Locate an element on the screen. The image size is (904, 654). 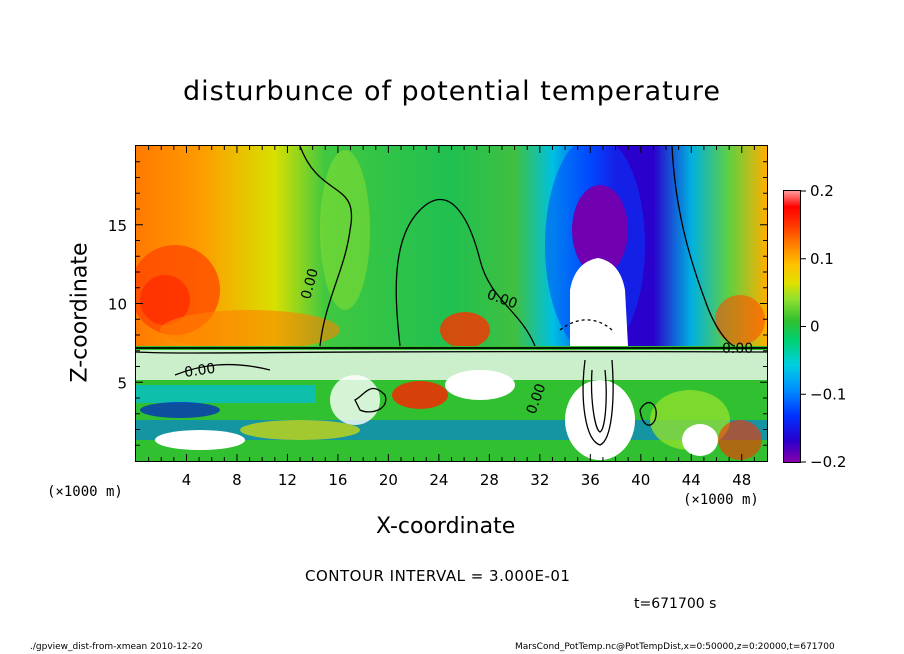
x-unit-label-left: (×1000 m) is located at coordinates (85, 492).